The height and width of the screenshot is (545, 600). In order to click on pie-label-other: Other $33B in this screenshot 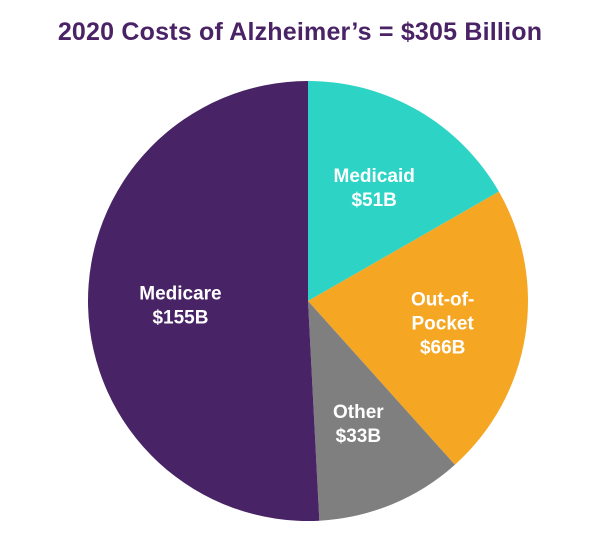, I will do `click(358, 424)`.